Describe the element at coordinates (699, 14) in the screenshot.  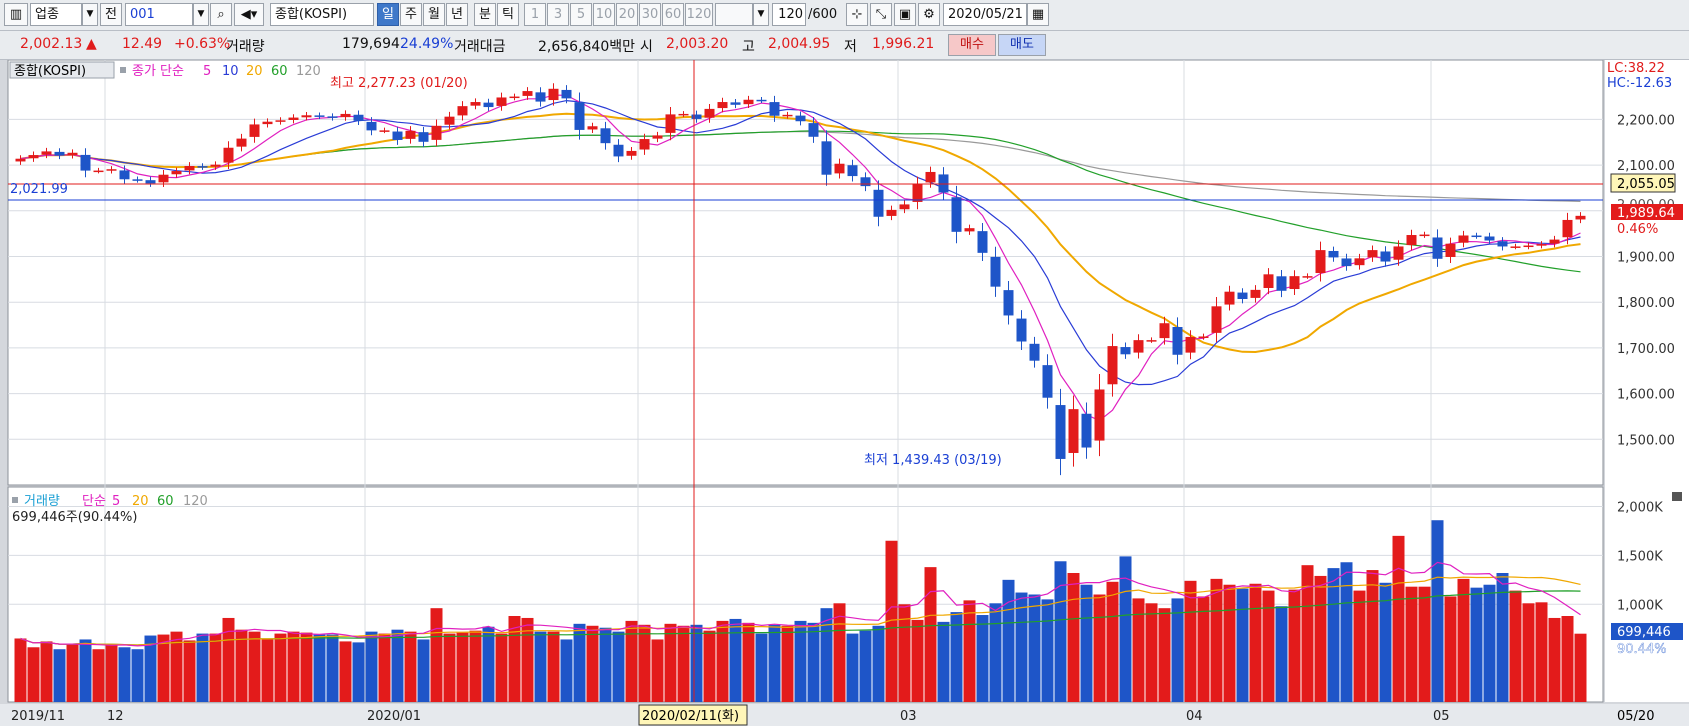
I see `minute-120: 120` at that location.